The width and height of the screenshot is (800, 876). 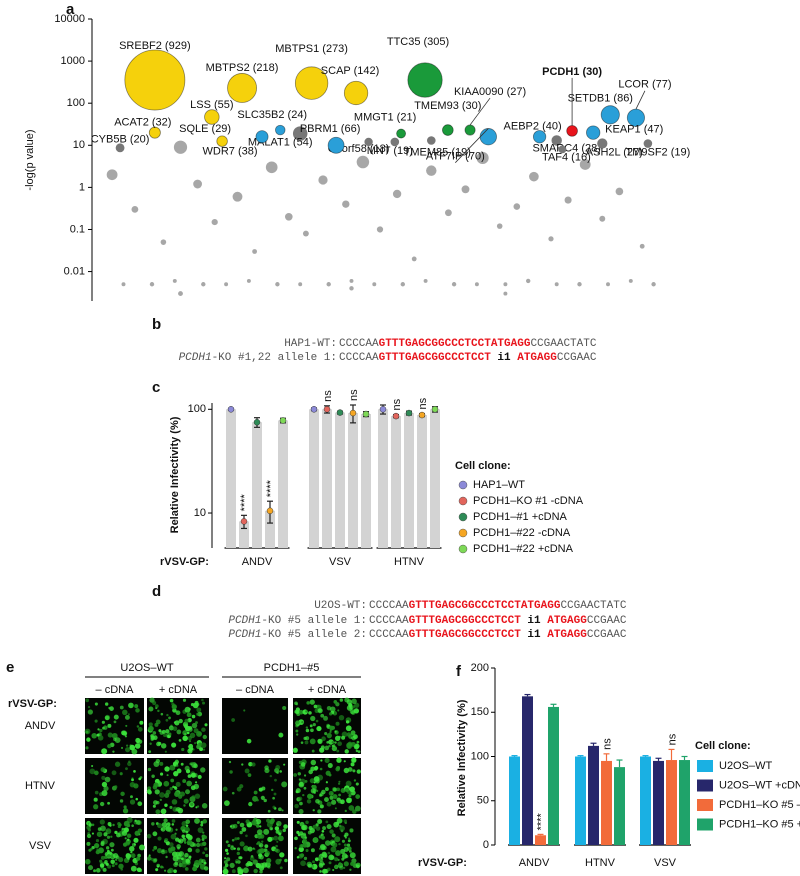 What do you see at coordinates (389, 635) in the screenshot?
I see `sequence-part: CCCCAA` at bounding box center [389, 635].